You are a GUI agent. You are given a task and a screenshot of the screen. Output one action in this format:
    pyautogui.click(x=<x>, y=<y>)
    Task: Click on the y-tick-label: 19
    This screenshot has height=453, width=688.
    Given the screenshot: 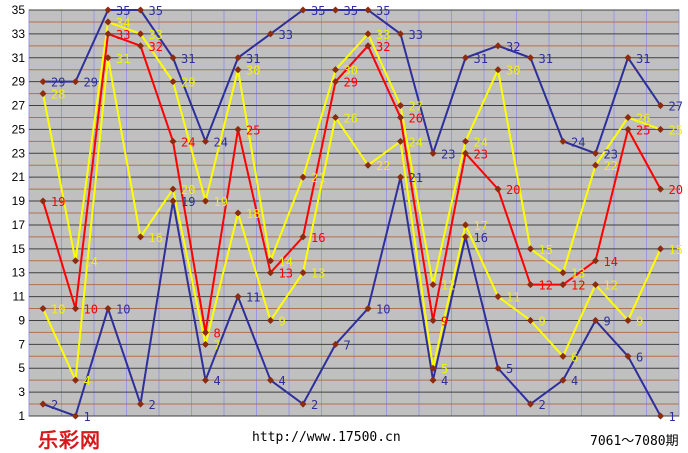 What is the action you would take?
    pyautogui.click(x=19, y=201)
    